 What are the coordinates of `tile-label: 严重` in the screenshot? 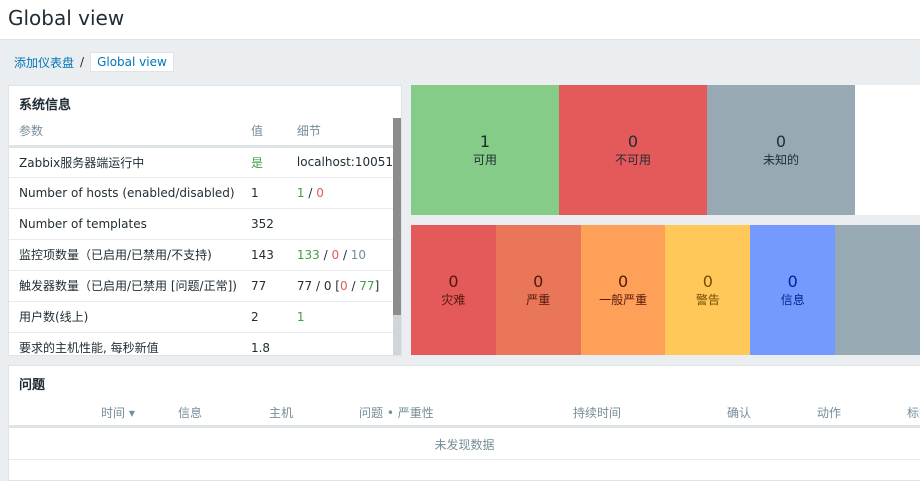 It's located at (538, 300).